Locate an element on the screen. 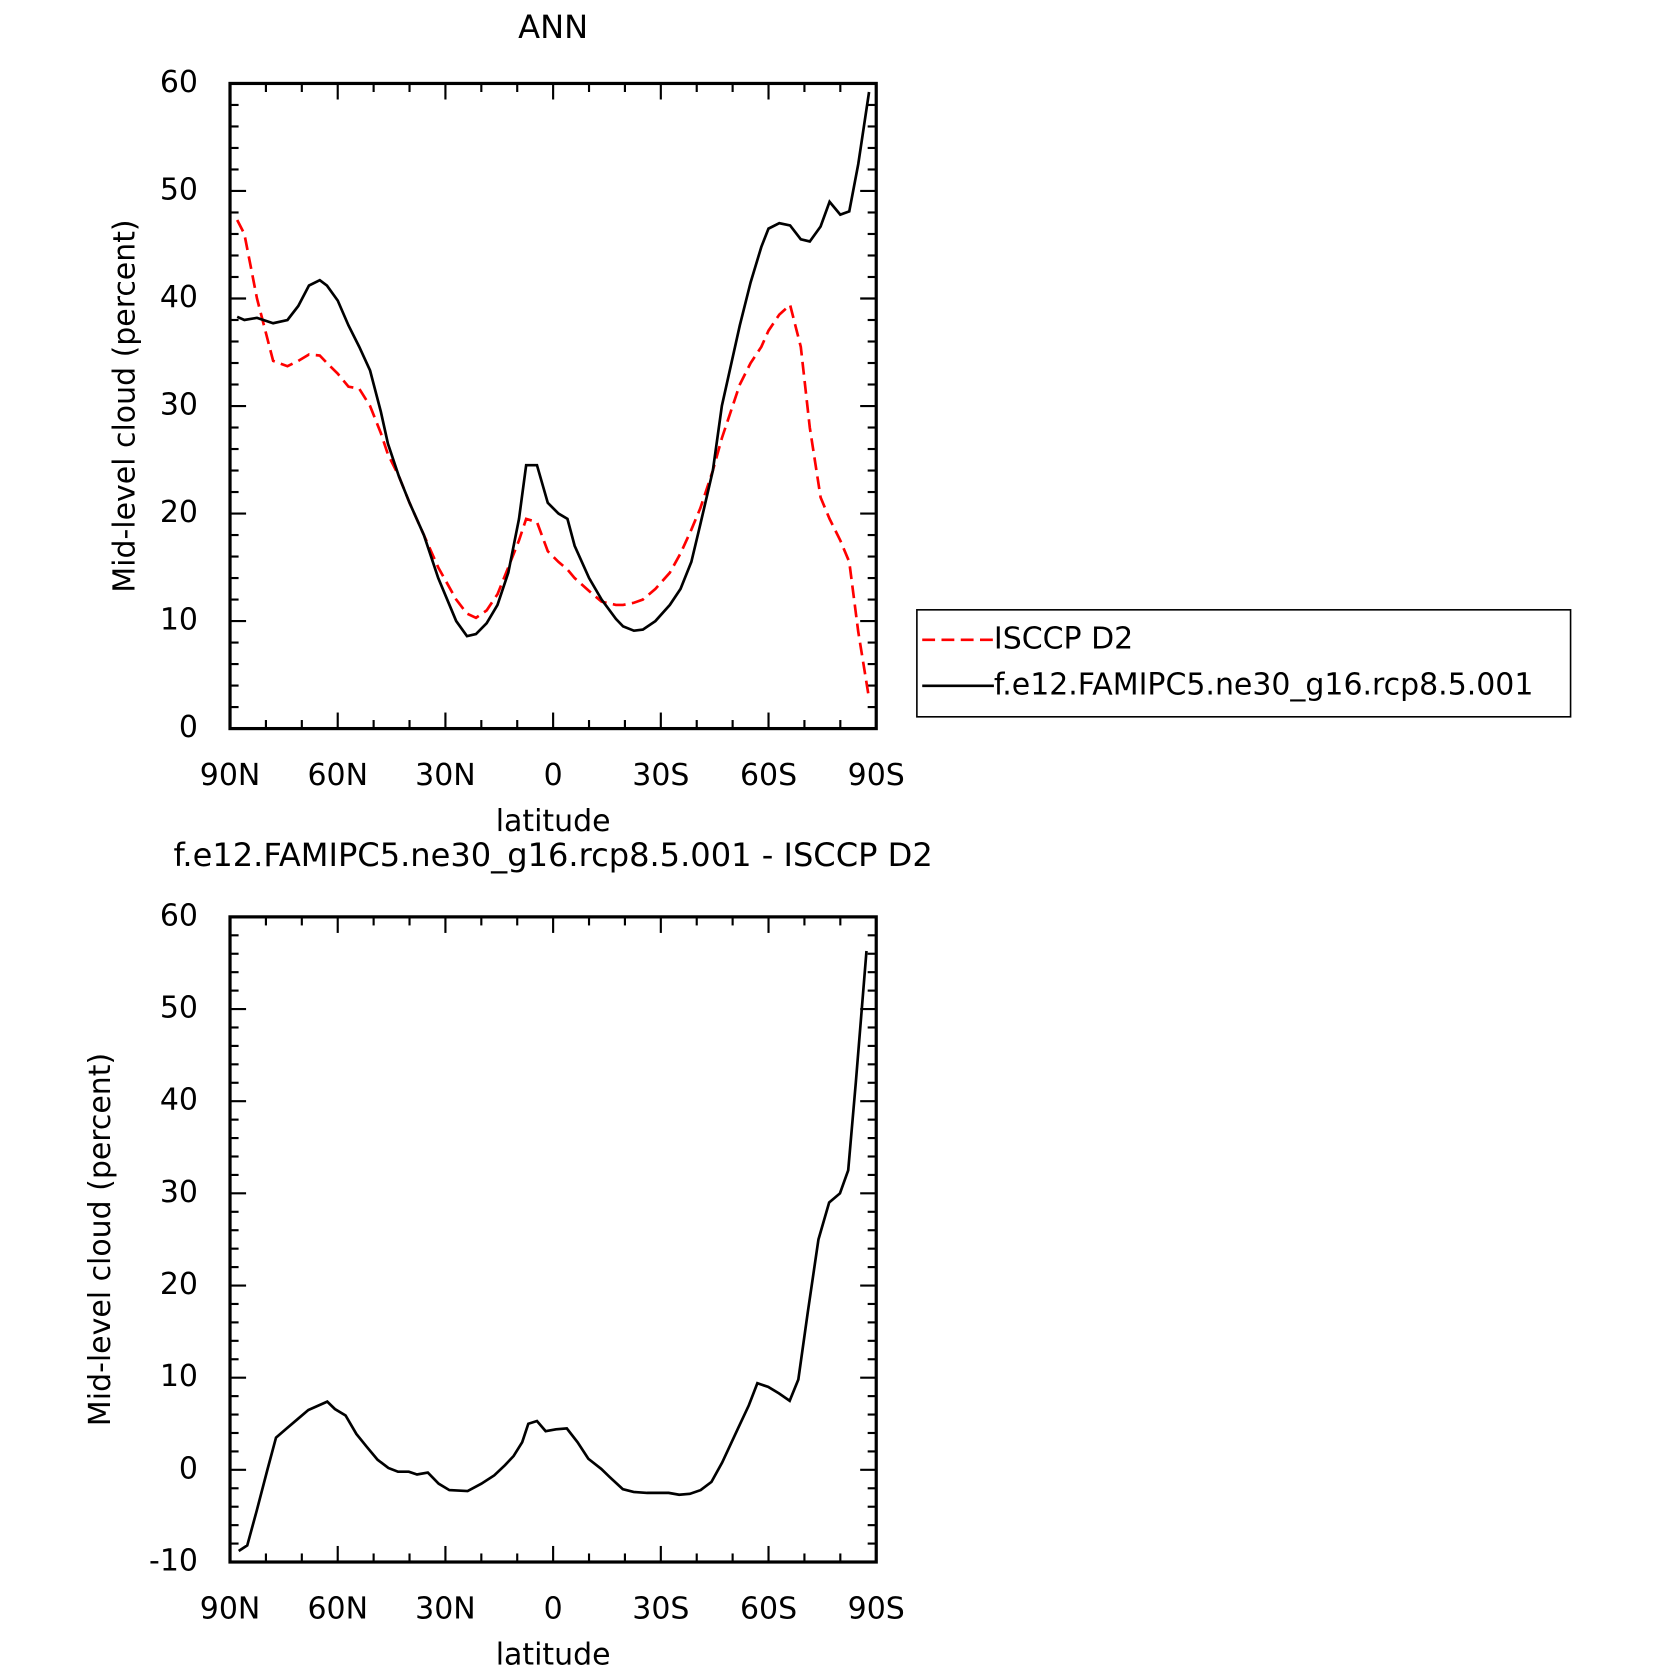 Image resolution: width=1669 pixels, height=1669 pixels. legend-label: f.e12.FAMIPC5.ne30_g16.rcp8.5.001 is located at coordinates (1264, 684).